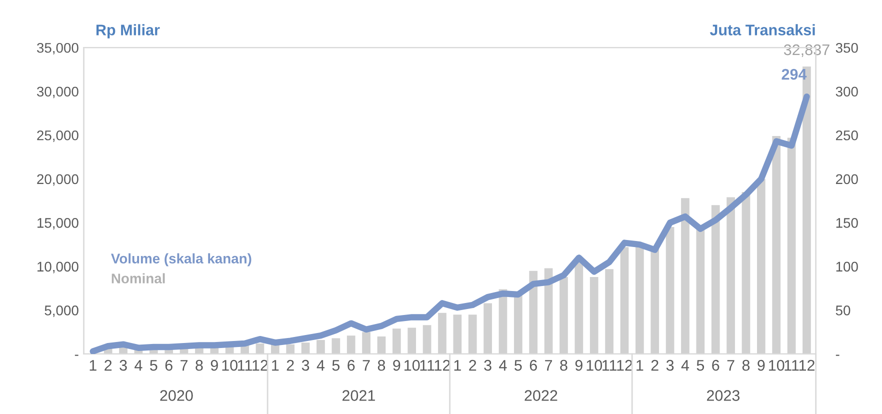  What do you see at coordinates (762, 30) in the screenshot?
I see `y2-axis-title: Juta Transaksi` at bounding box center [762, 30].